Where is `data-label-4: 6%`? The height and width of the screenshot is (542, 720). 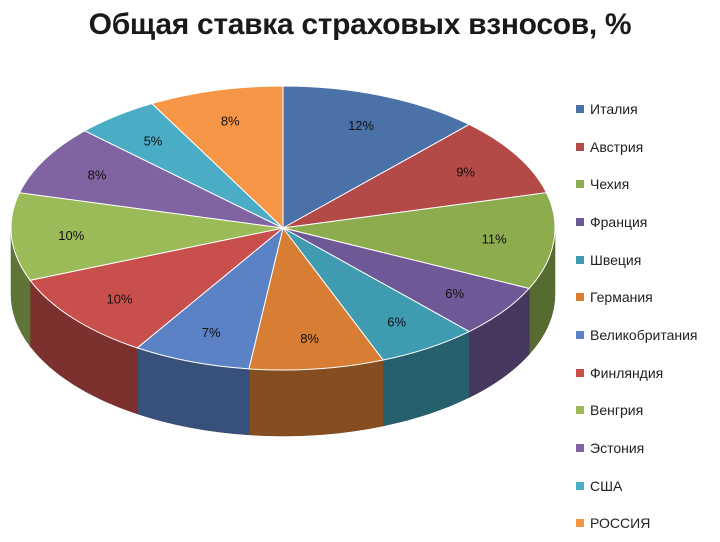
data-label-4: 6% is located at coordinates (396, 322).